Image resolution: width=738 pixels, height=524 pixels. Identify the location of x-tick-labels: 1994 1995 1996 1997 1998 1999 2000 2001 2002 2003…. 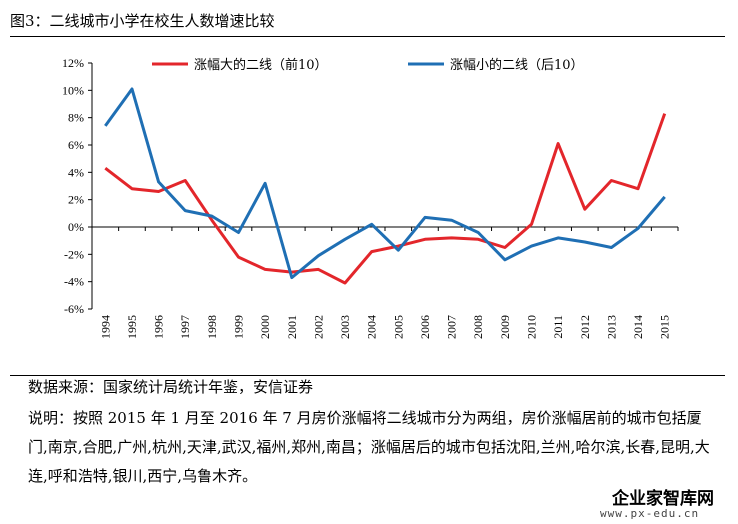
(384, 327).